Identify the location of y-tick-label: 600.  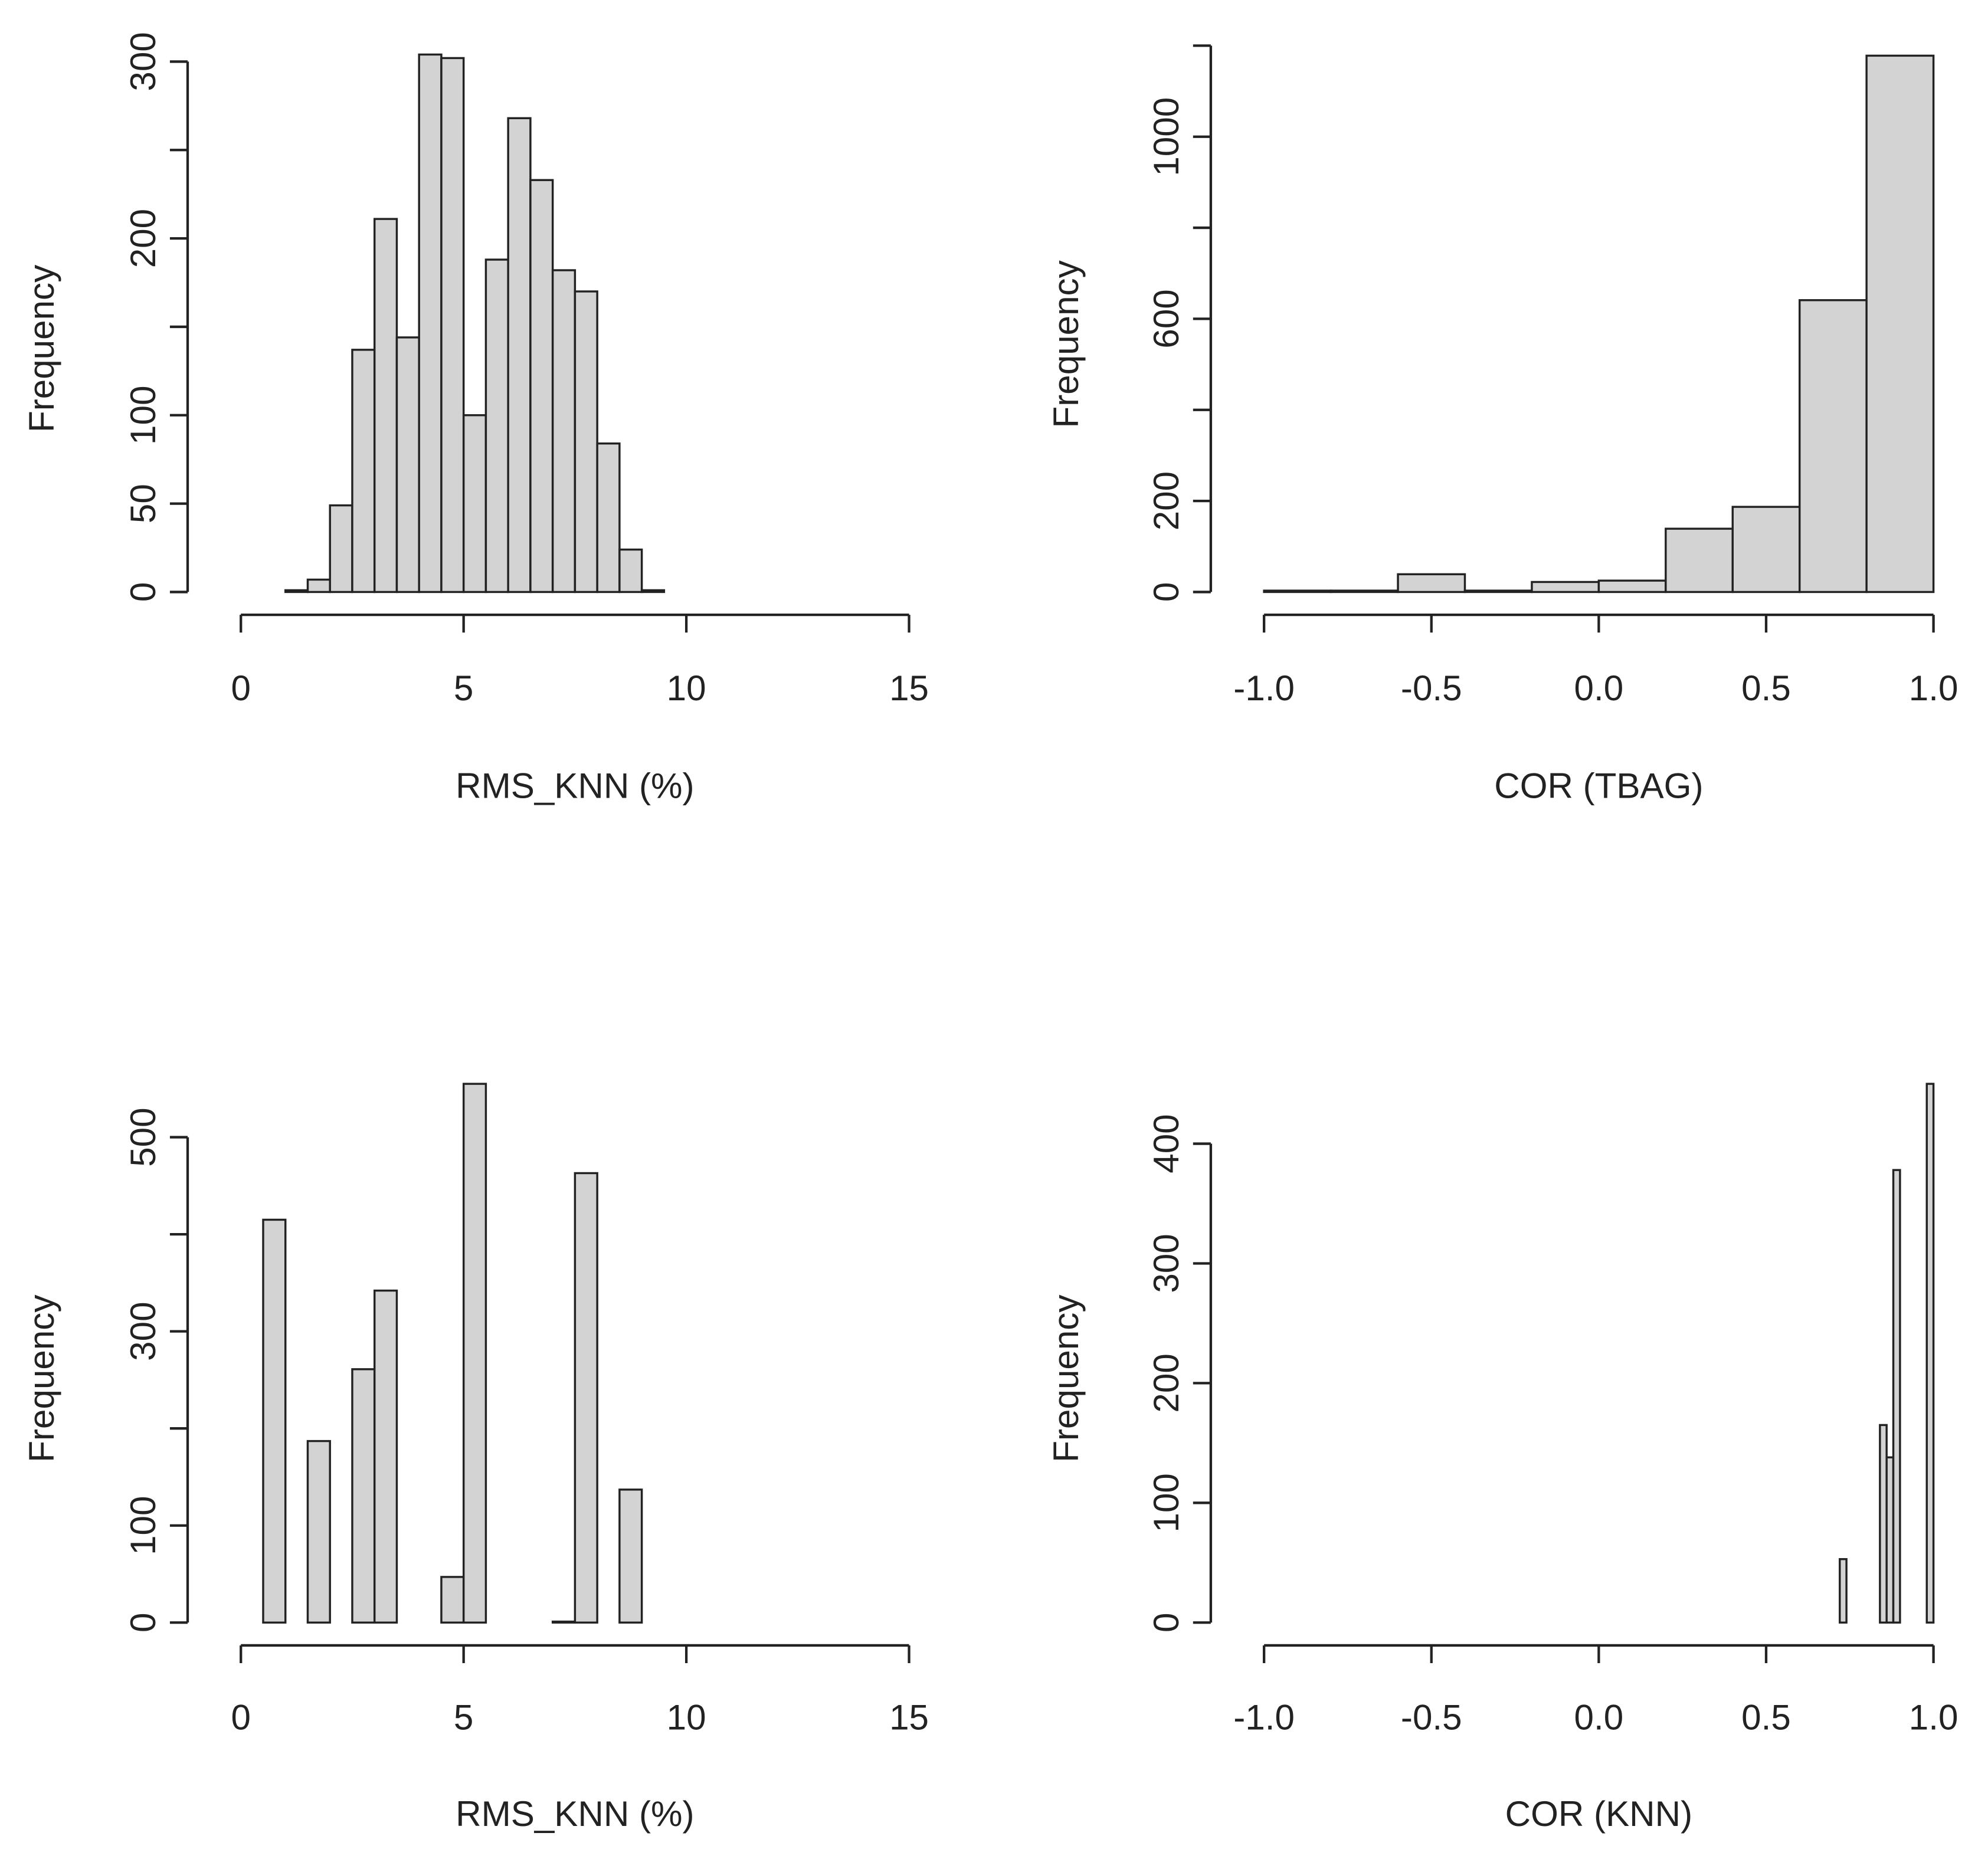
(1166, 319).